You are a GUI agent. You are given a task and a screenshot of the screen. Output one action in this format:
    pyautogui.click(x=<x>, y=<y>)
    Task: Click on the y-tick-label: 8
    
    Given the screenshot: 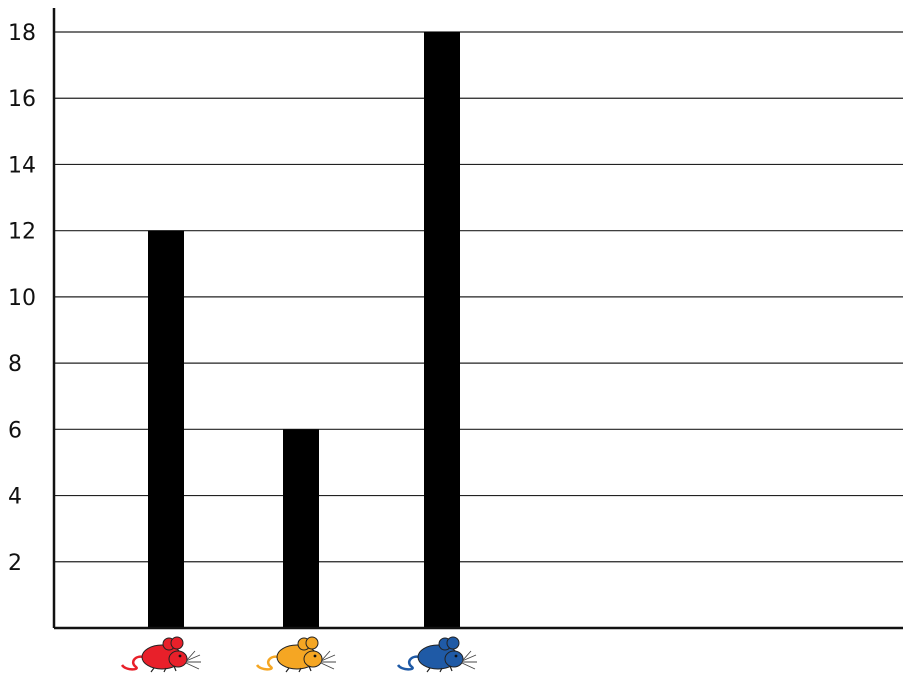 What is the action you would take?
    pyautogui.click(x=15, y=364)
    